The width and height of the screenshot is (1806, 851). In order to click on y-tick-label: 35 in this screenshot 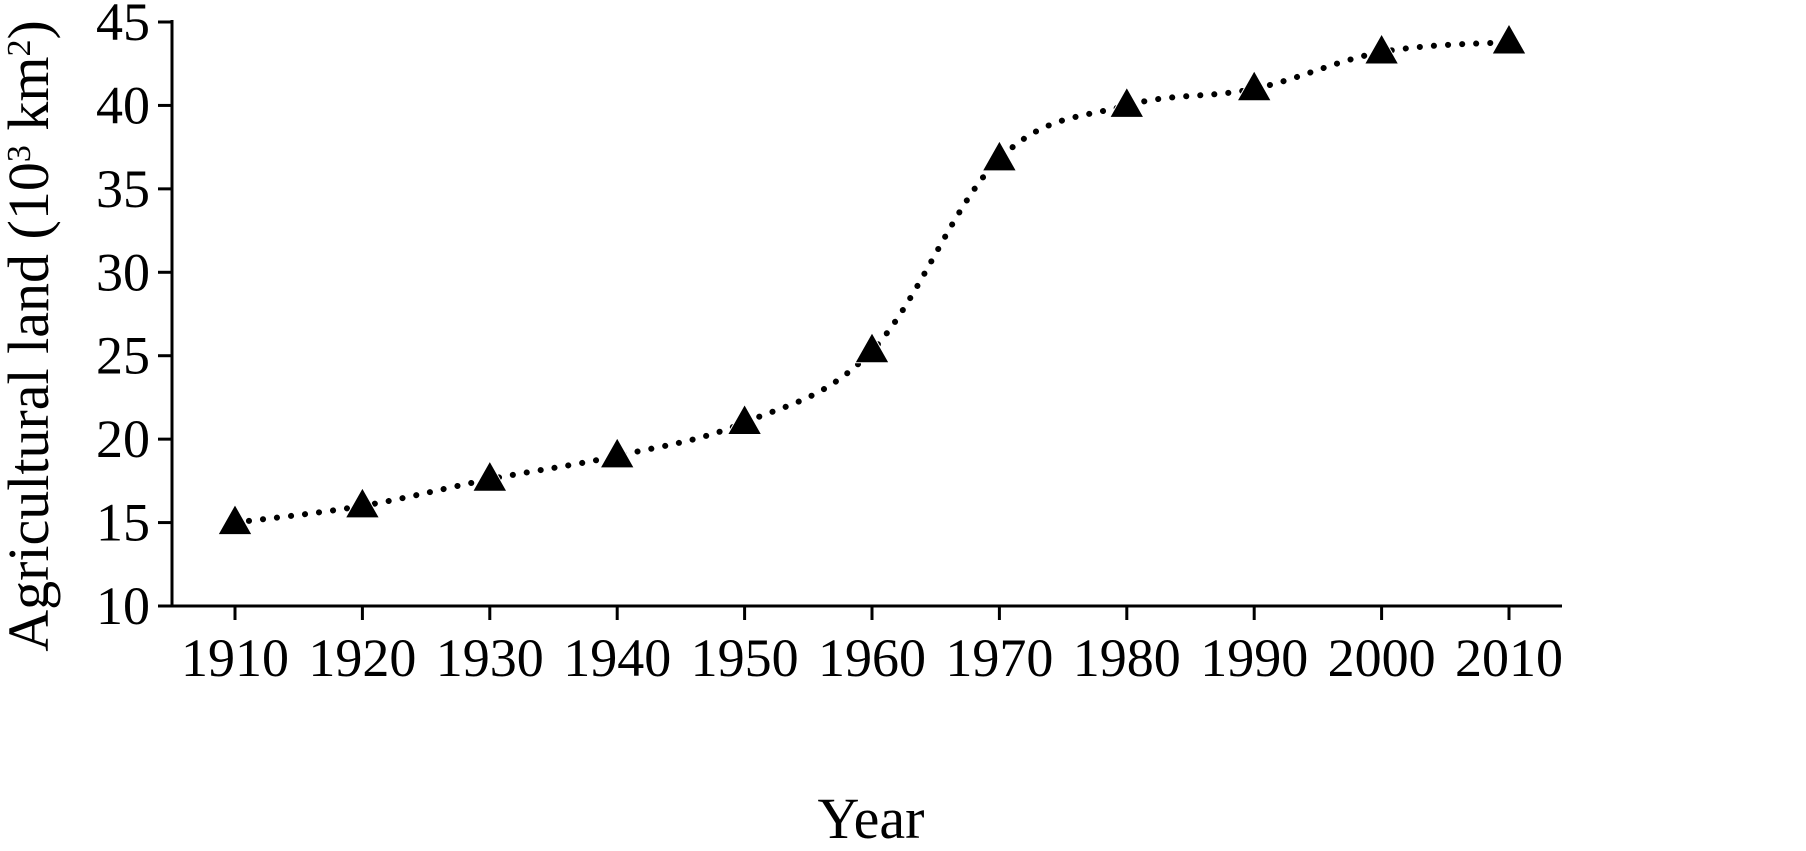, I will do `click(123, 189)`.